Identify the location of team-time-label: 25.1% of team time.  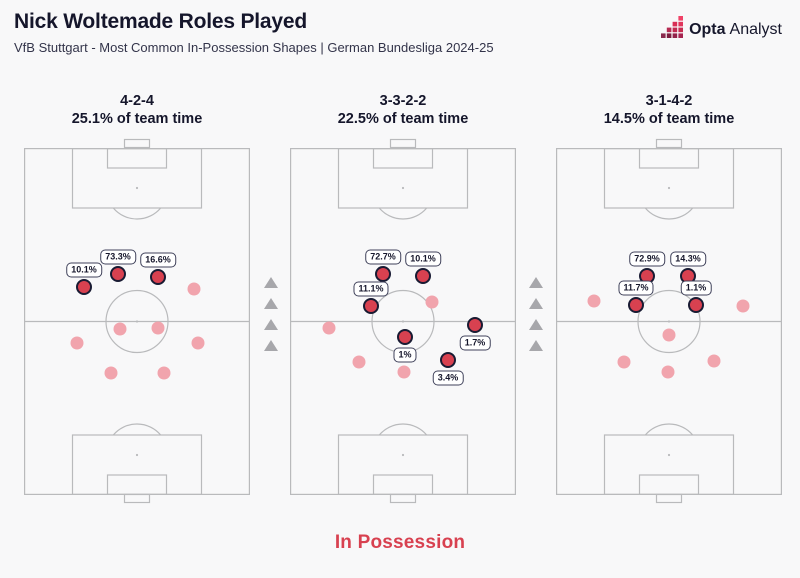
(137, 119).